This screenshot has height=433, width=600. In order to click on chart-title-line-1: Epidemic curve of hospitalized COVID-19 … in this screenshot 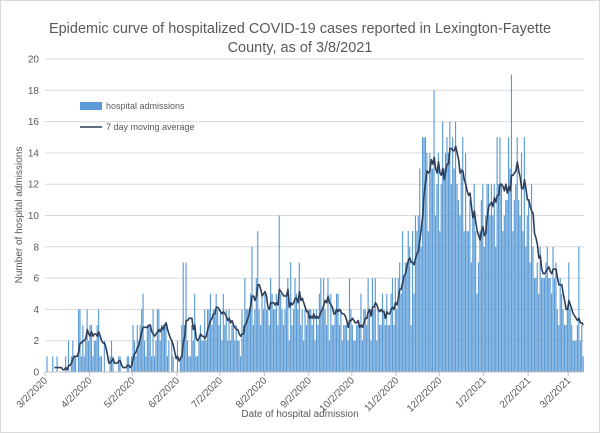, I will do `click(300, 29)`.